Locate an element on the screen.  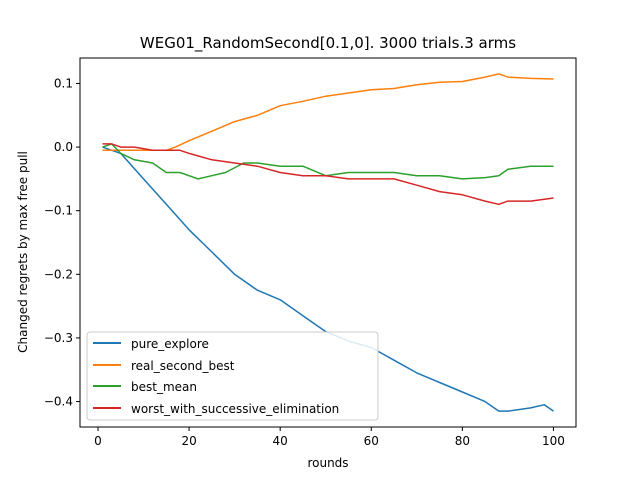
series-line-real-second-best is located at coordinates (328, 112).